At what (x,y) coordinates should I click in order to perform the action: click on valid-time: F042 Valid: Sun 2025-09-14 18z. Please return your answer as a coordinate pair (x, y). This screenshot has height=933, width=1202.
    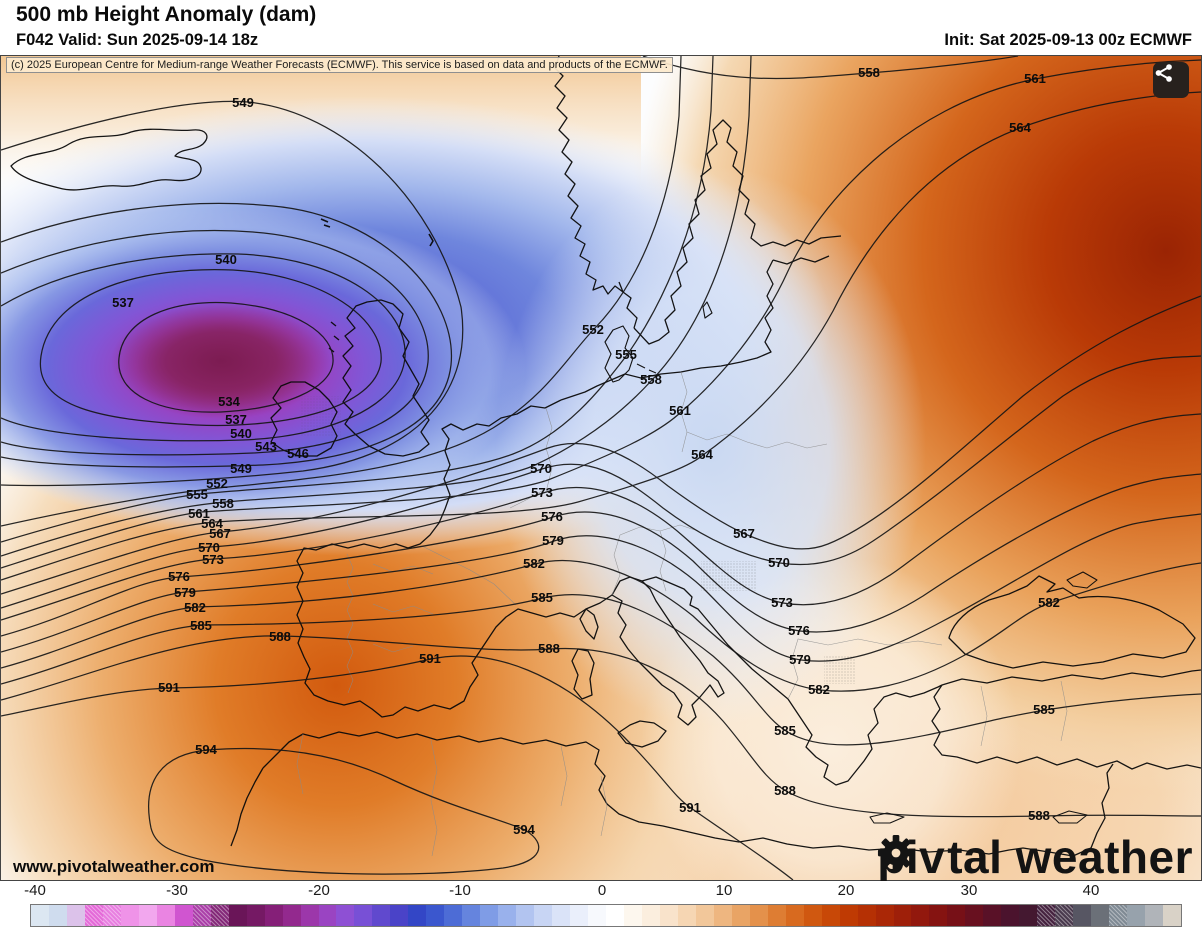
    Looking at the image, I should click on (137, 40).